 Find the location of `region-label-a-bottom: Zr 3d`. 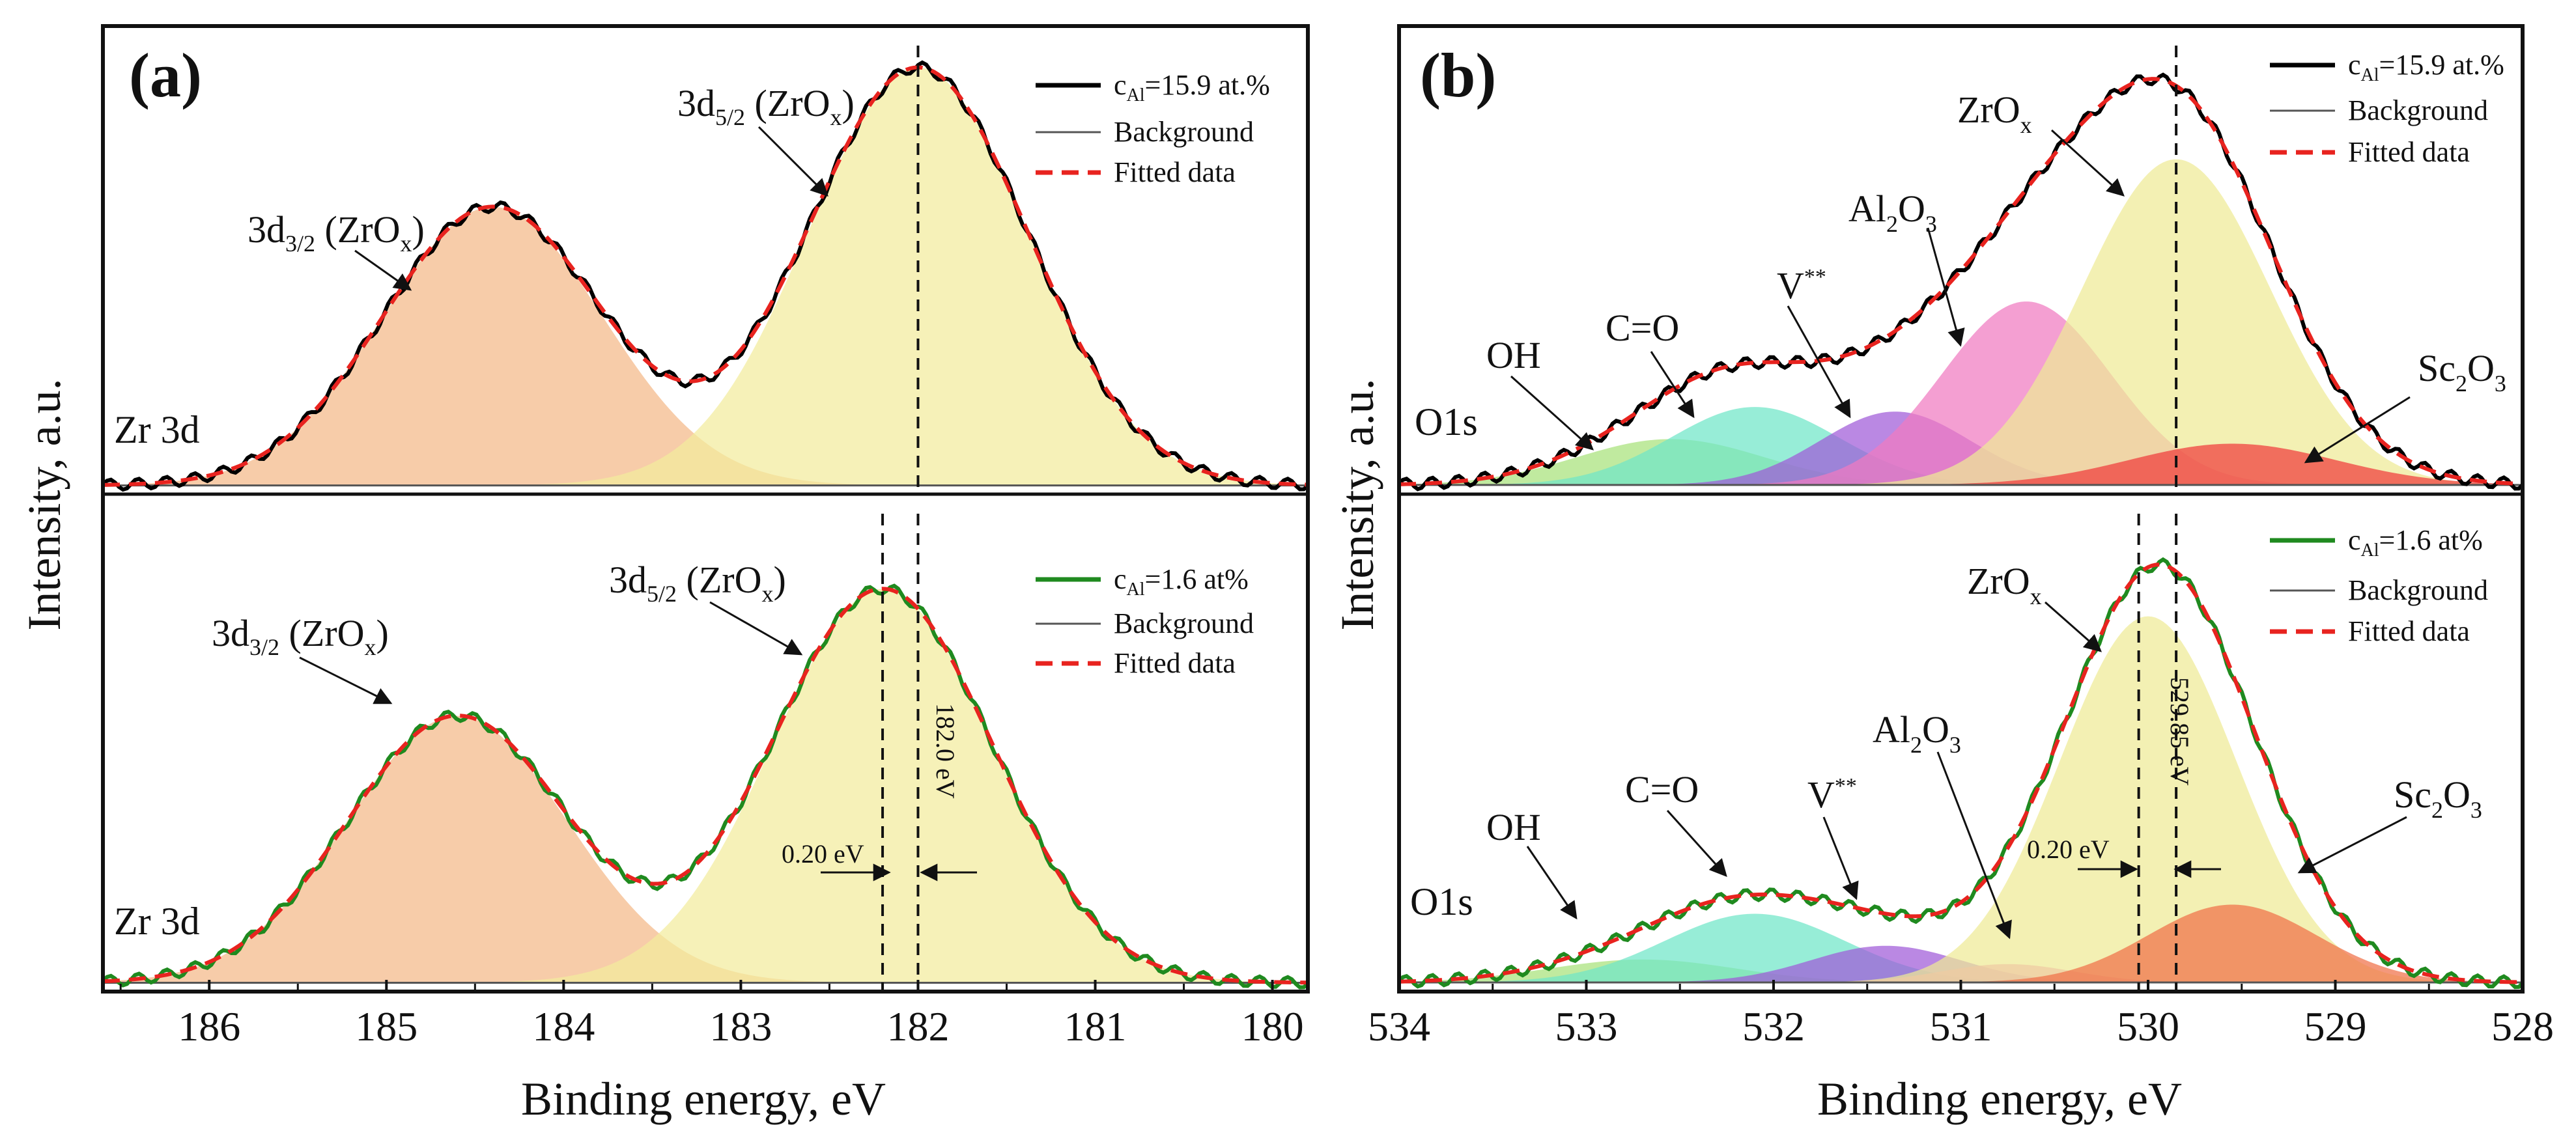

region-label-a-bottom: Zr 3d is located at coordinates (157, 921).